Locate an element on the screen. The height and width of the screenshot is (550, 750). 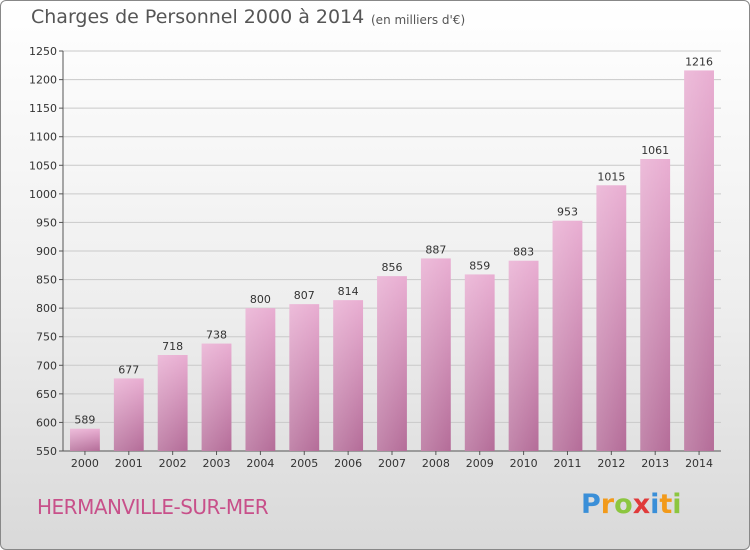
value-label-2003: 738 is located at coordinates (216, 335).